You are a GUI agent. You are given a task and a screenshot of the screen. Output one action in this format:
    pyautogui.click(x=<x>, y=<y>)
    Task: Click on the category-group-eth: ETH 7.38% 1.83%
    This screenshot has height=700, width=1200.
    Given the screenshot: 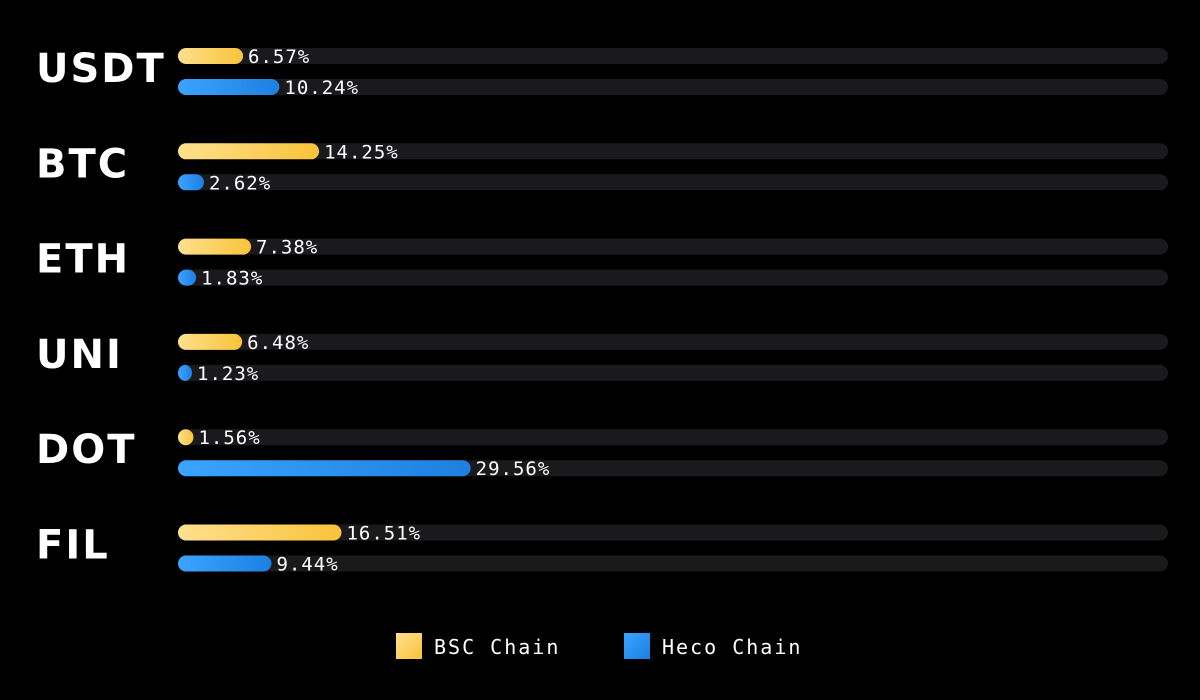 What is the action you would take?
    pyautogui.click(x=602, y=263)
    